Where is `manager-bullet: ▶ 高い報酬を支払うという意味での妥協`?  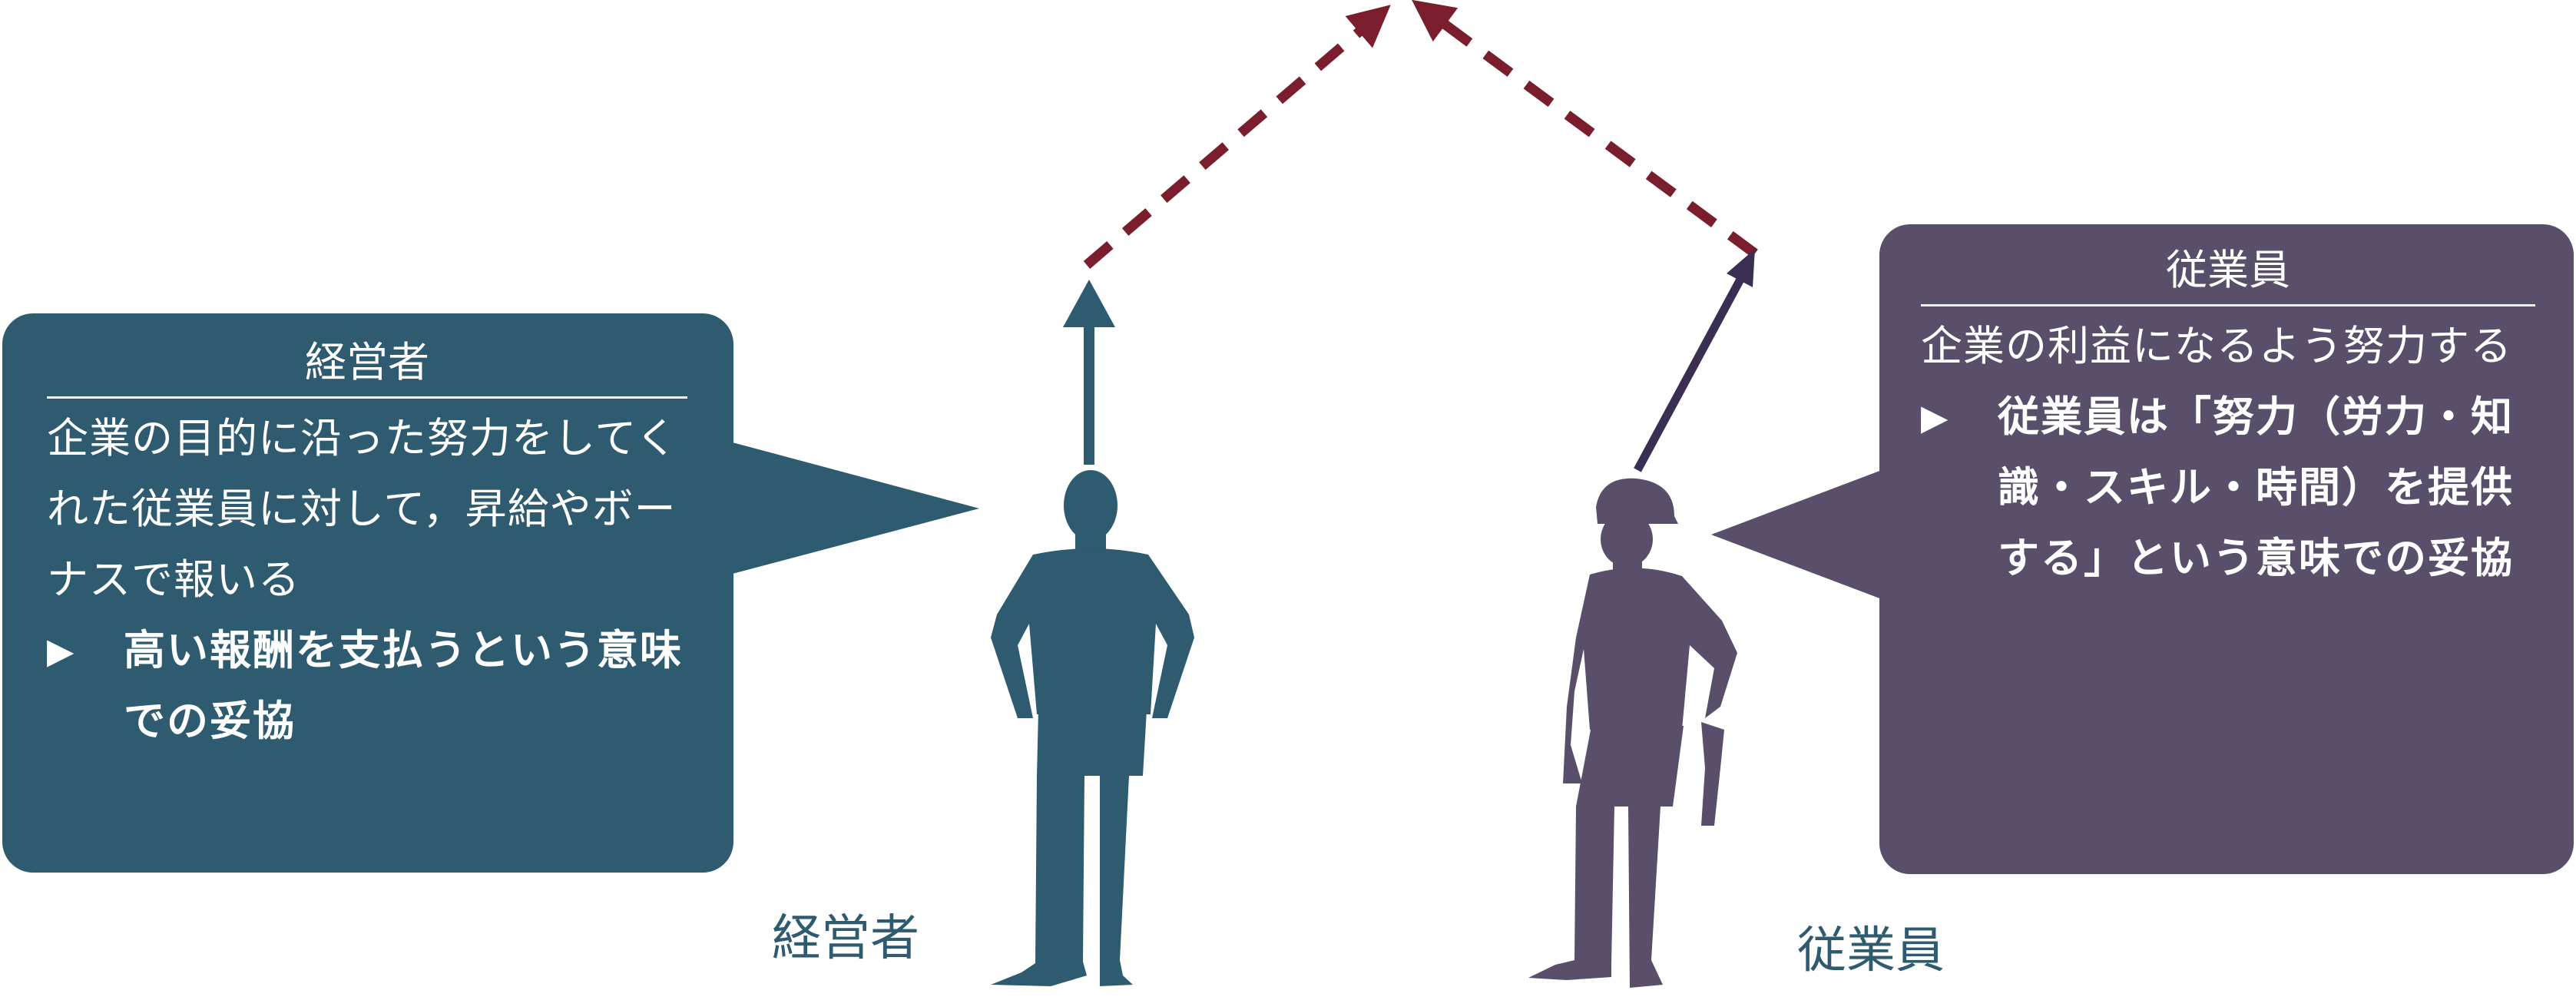
manager-bullet: ▶ 高い報酬を支払うという意味での妥協 is located at coordinates (367, 686).